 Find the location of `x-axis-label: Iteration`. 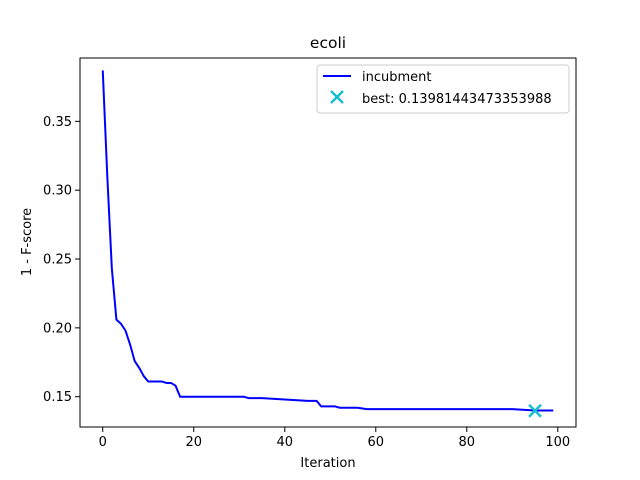

x-axis-label: Iteration is located at coordinates (327, 463).